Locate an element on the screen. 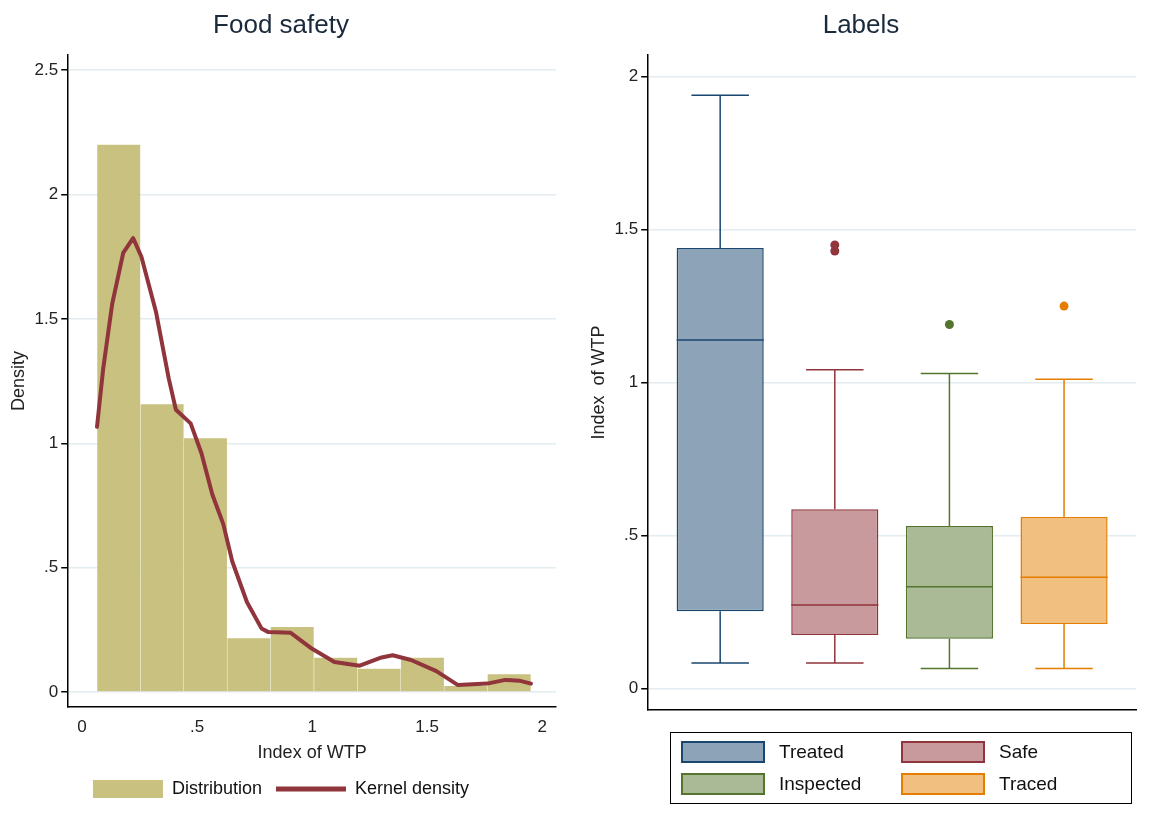 This screenshot has height=821, width=1161. legend-label: Treated is located at coordinates (811, 752).